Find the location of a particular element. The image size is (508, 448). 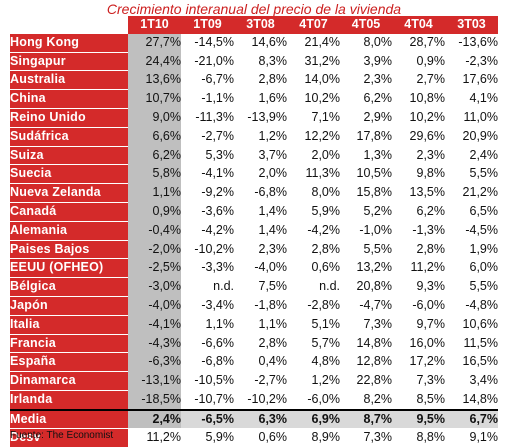

row-label: Italia is located at coordinates (69, 325).